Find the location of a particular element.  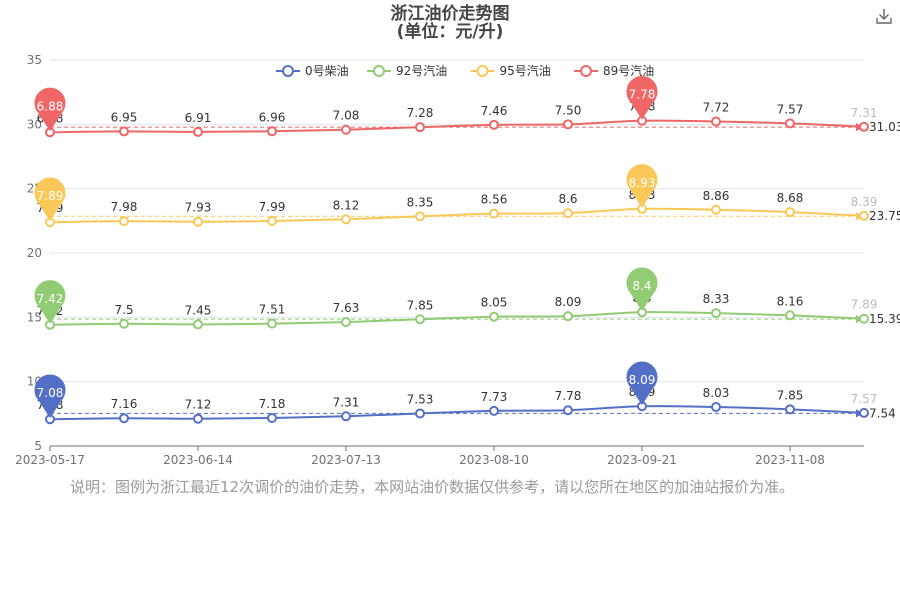

data-label: 7.46 is located at coordinates (494, 111).